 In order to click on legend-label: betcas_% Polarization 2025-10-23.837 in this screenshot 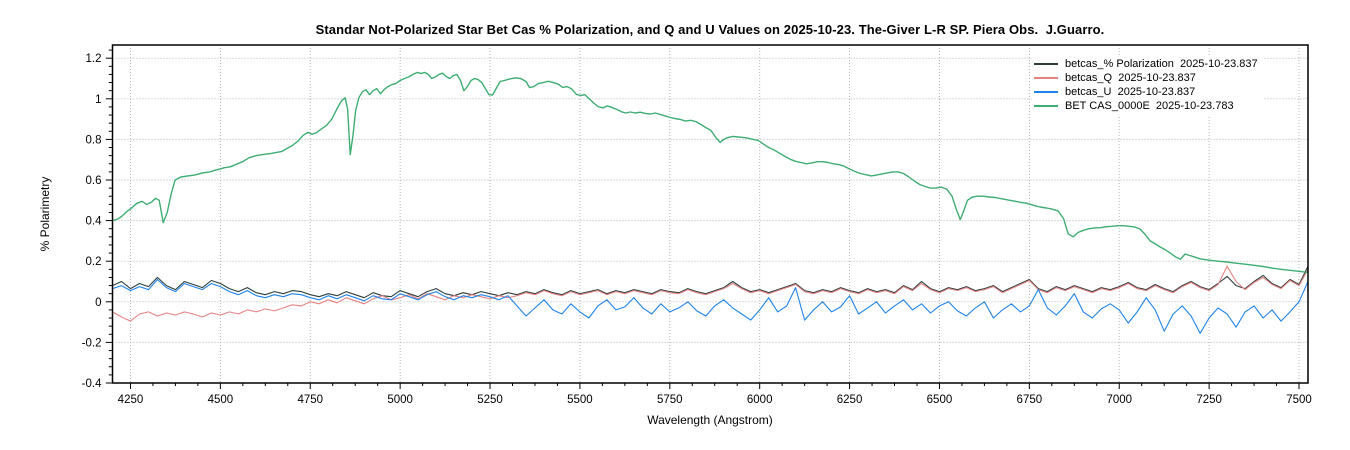, I will do `click(1161, 64)`.